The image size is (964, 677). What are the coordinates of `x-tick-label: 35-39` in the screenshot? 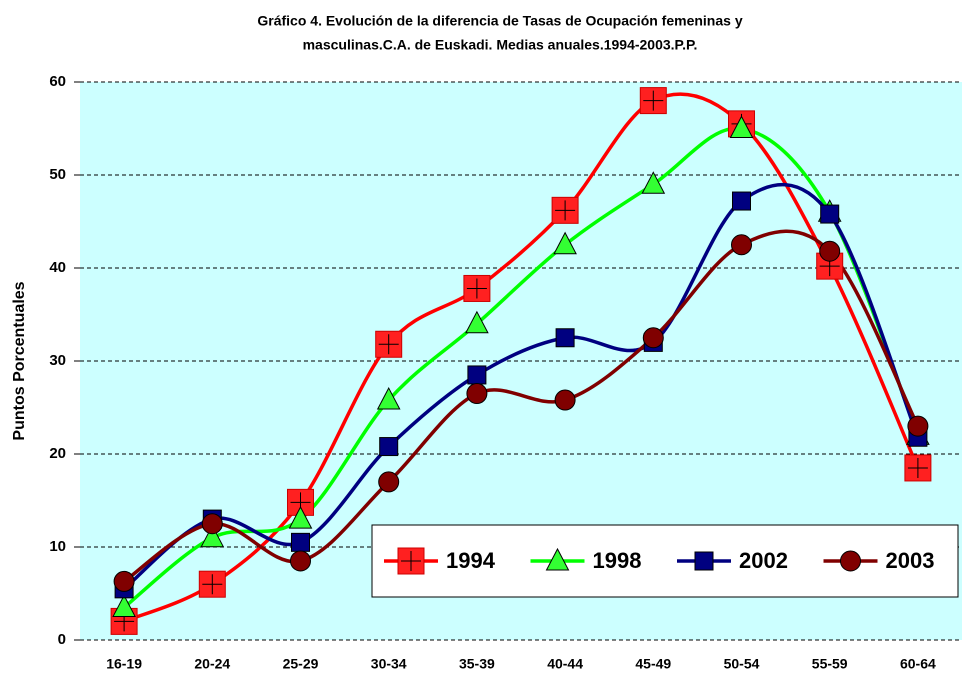 It's located at (477, 664).